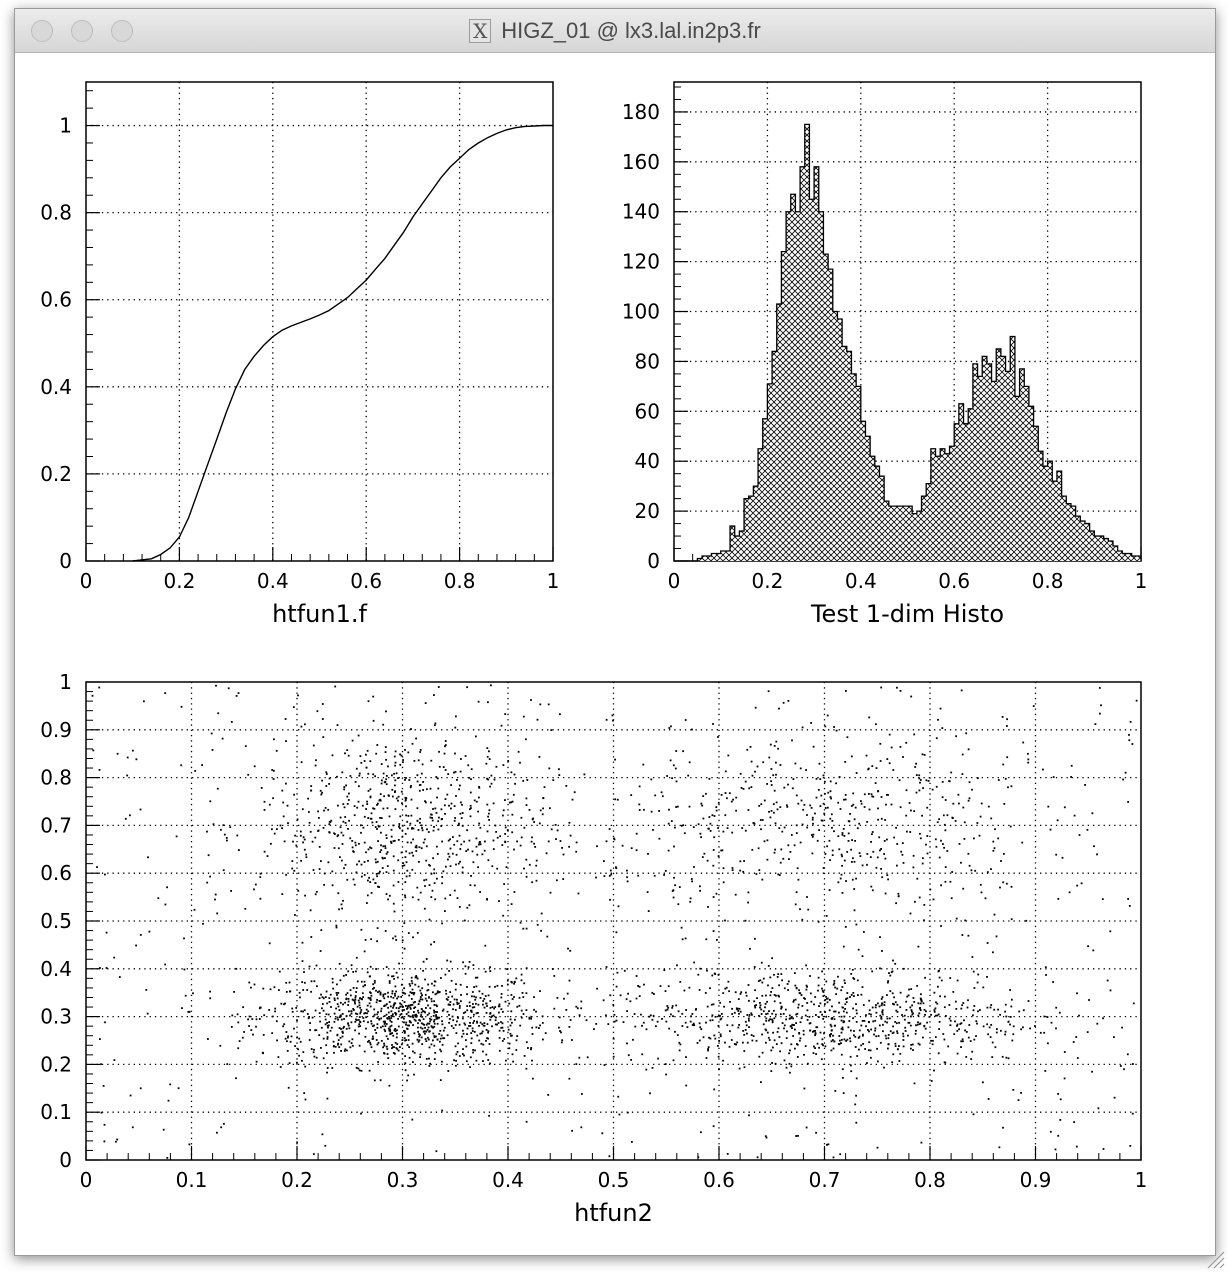 Image resolution: width=1228 pixels, height=1272 pixels. What do you see at coordinates (56, 213) in the screenshot?
I see `y-tick-label: 0.8` at bounding box center [56, 213].